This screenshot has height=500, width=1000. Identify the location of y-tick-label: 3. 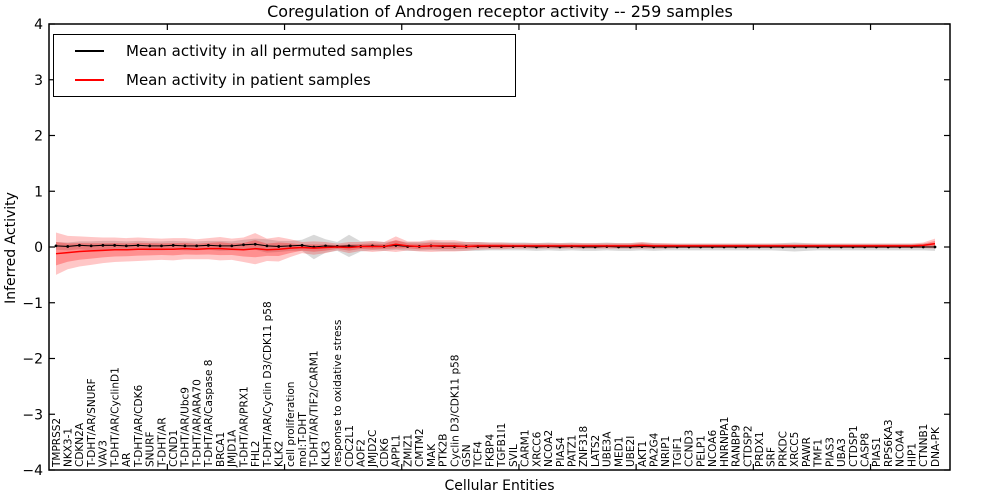
(38, 81).